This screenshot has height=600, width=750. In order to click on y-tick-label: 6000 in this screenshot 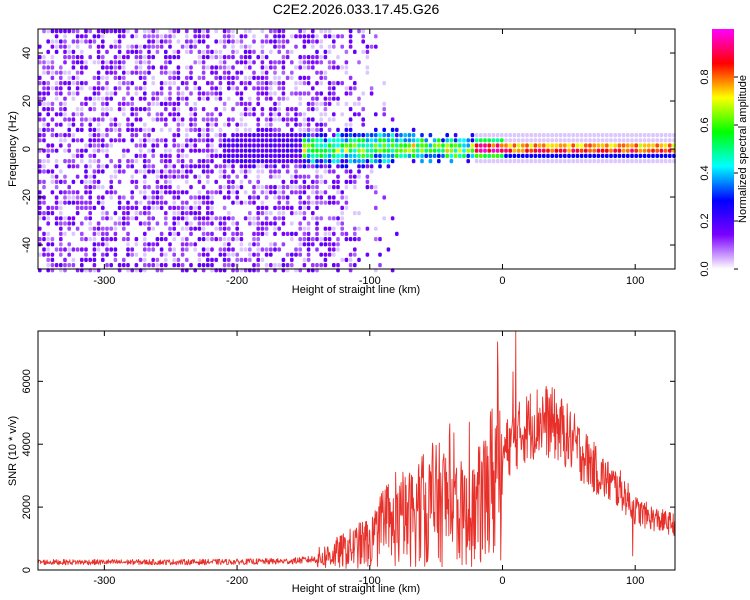, I will do `click(27, 381)`.